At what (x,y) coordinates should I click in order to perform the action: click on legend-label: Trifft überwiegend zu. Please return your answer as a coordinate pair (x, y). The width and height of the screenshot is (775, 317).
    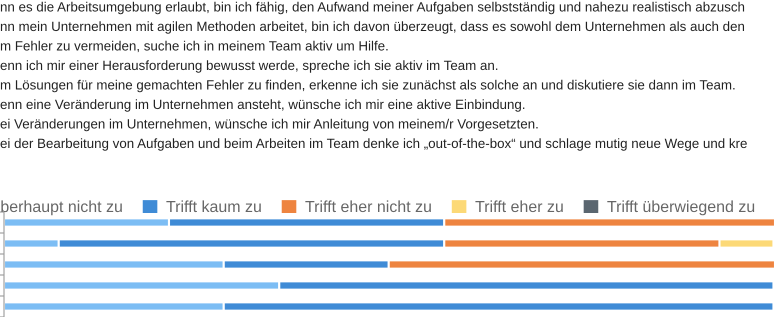
    Looking at the image, I should click on (680, 208).